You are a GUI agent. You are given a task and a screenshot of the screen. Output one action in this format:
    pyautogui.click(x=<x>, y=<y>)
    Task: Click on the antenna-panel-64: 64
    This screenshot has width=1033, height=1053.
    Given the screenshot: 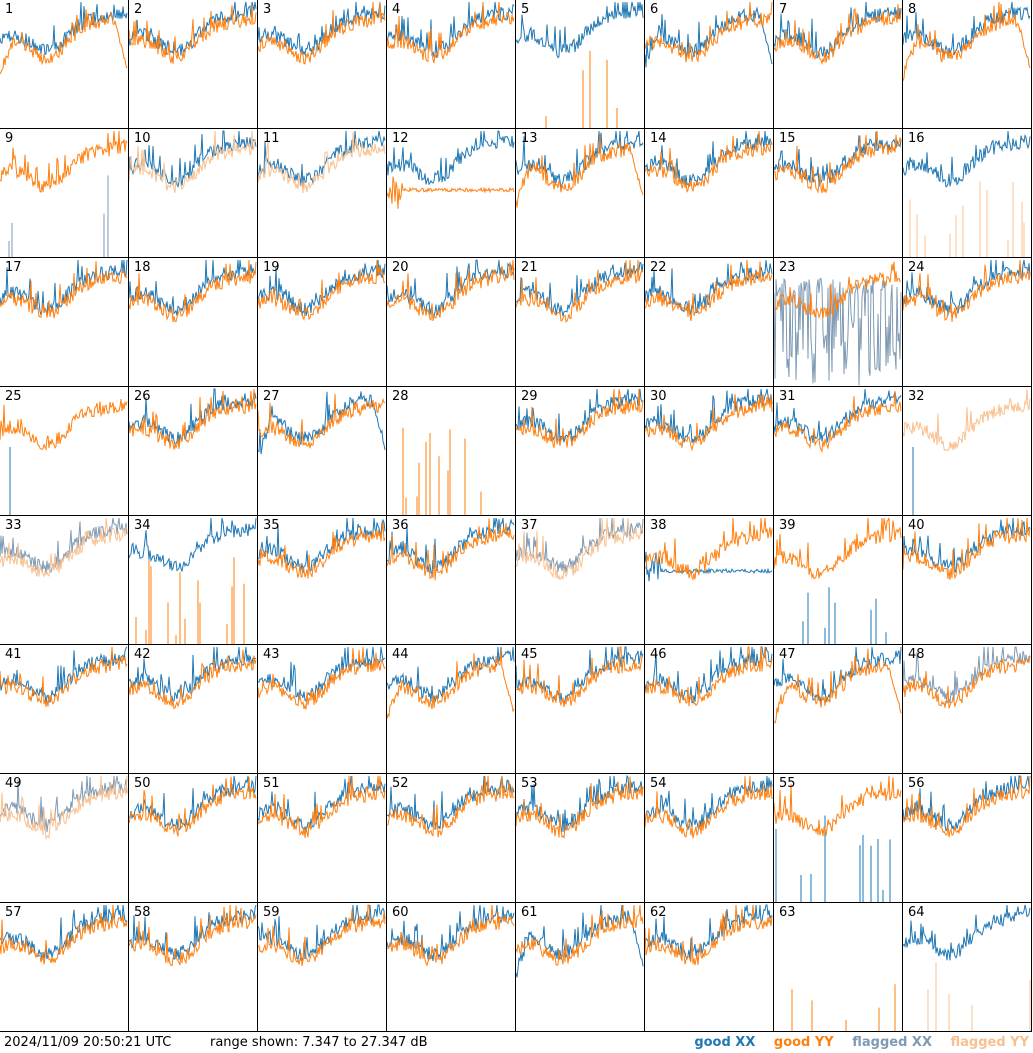 What is the action you would take?
    pyautogui.click(x=967, y=967)
    